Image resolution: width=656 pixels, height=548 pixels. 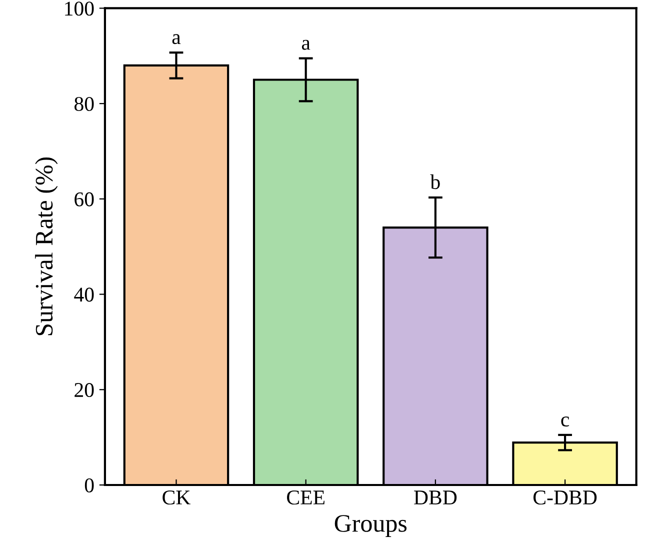 What do you see at coordinates (84, 199) in the screenshot?
I see `y-tick-label: 60` at bounding box center [84, 199].